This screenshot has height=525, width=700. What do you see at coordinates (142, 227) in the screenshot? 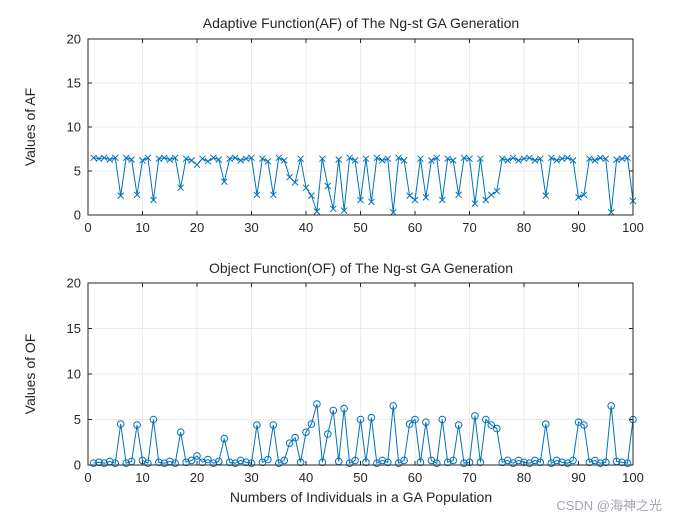
I see `x-tick-label: 10` at bounding box center [142, 227].